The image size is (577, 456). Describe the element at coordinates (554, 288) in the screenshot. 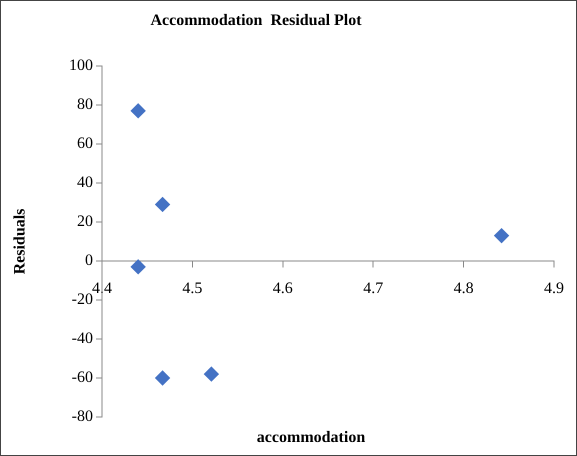

I see `x-tick-label: 4.9` at that location.